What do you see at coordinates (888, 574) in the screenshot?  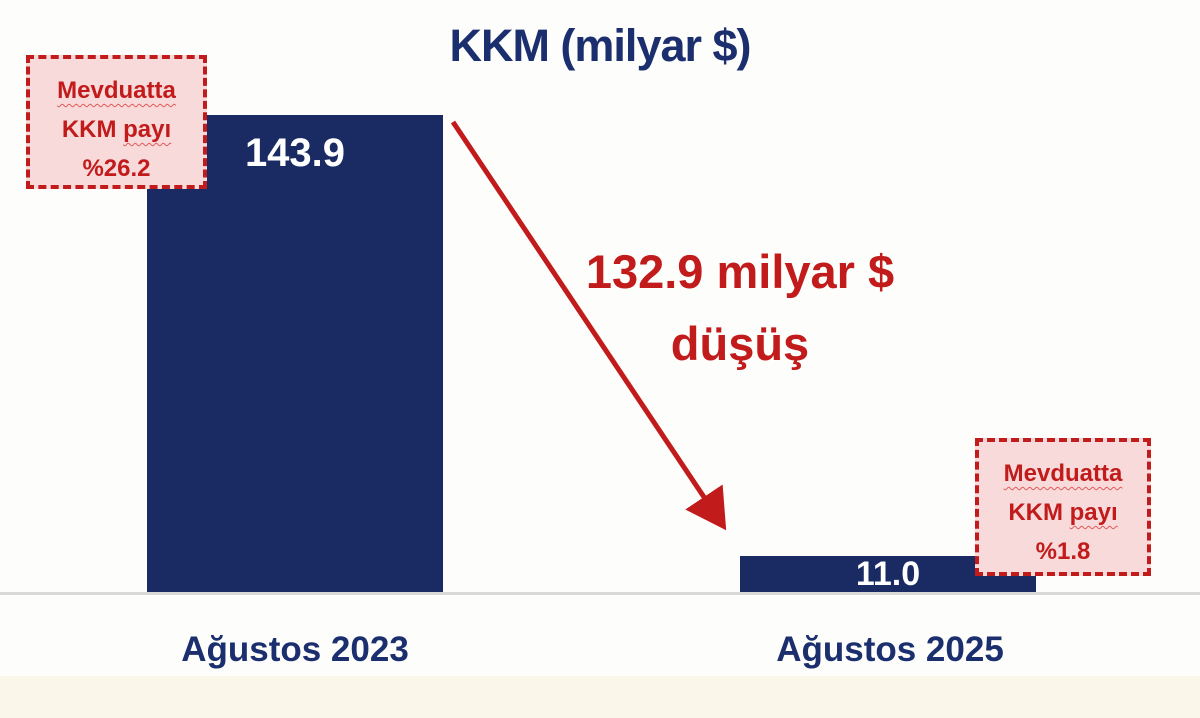 I see `bar-value-label: 11.0` at bounding box center [888, 574].